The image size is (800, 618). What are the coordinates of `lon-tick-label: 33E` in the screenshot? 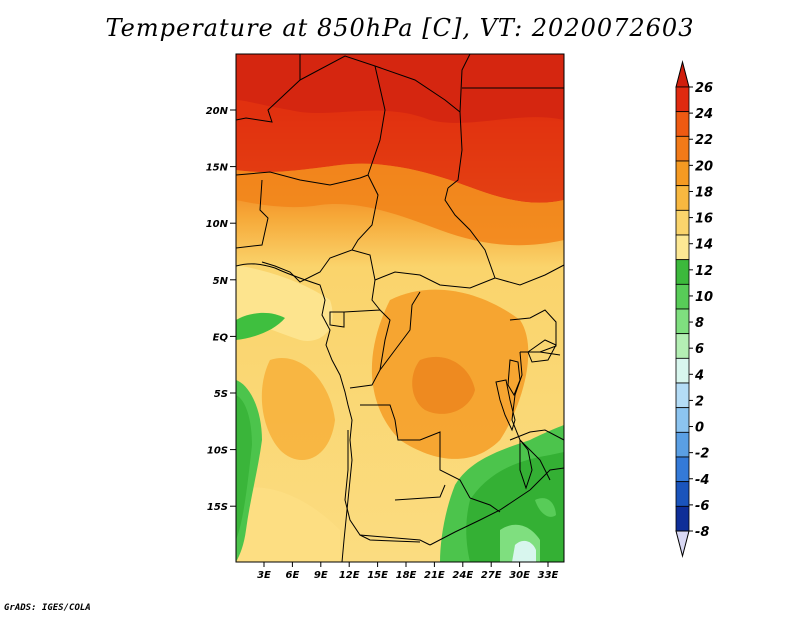 It's located at (548, 575).